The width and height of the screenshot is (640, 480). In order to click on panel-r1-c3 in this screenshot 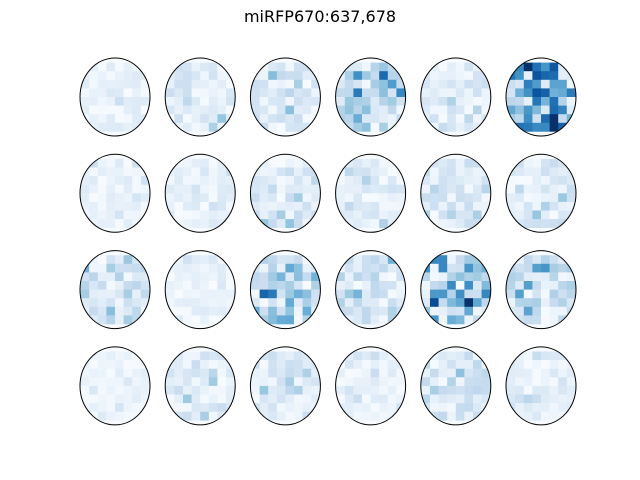, I will do `click(370, 193)`.